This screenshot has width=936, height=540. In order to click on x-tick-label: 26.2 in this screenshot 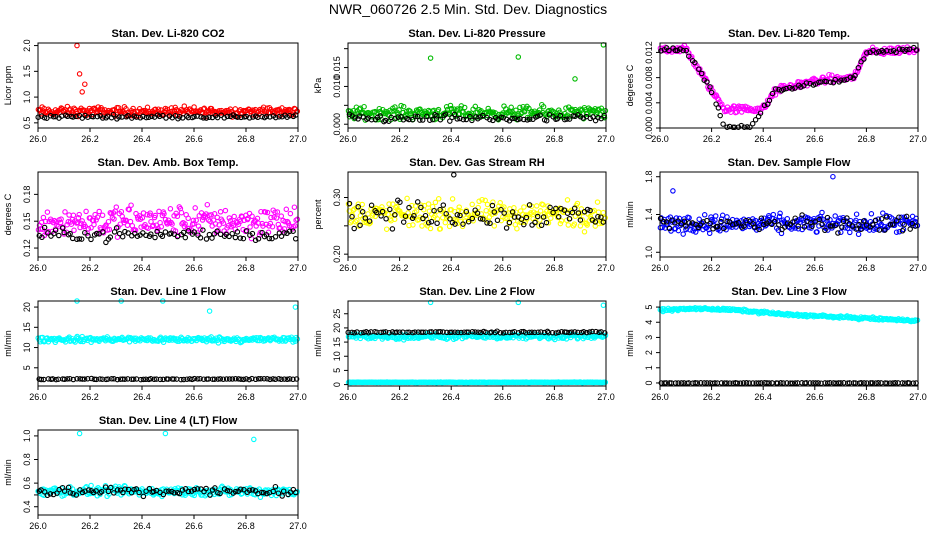, I will do `click(400, 397)`.